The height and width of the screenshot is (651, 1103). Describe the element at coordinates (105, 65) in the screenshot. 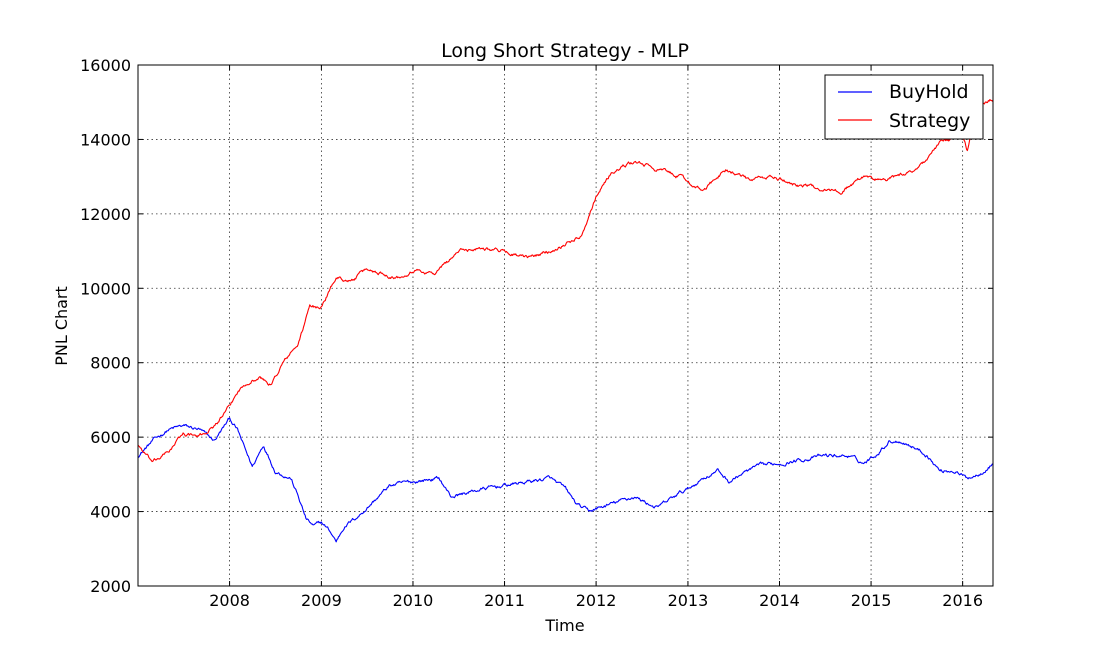

I see `y-tick-label: 16000` at that location.